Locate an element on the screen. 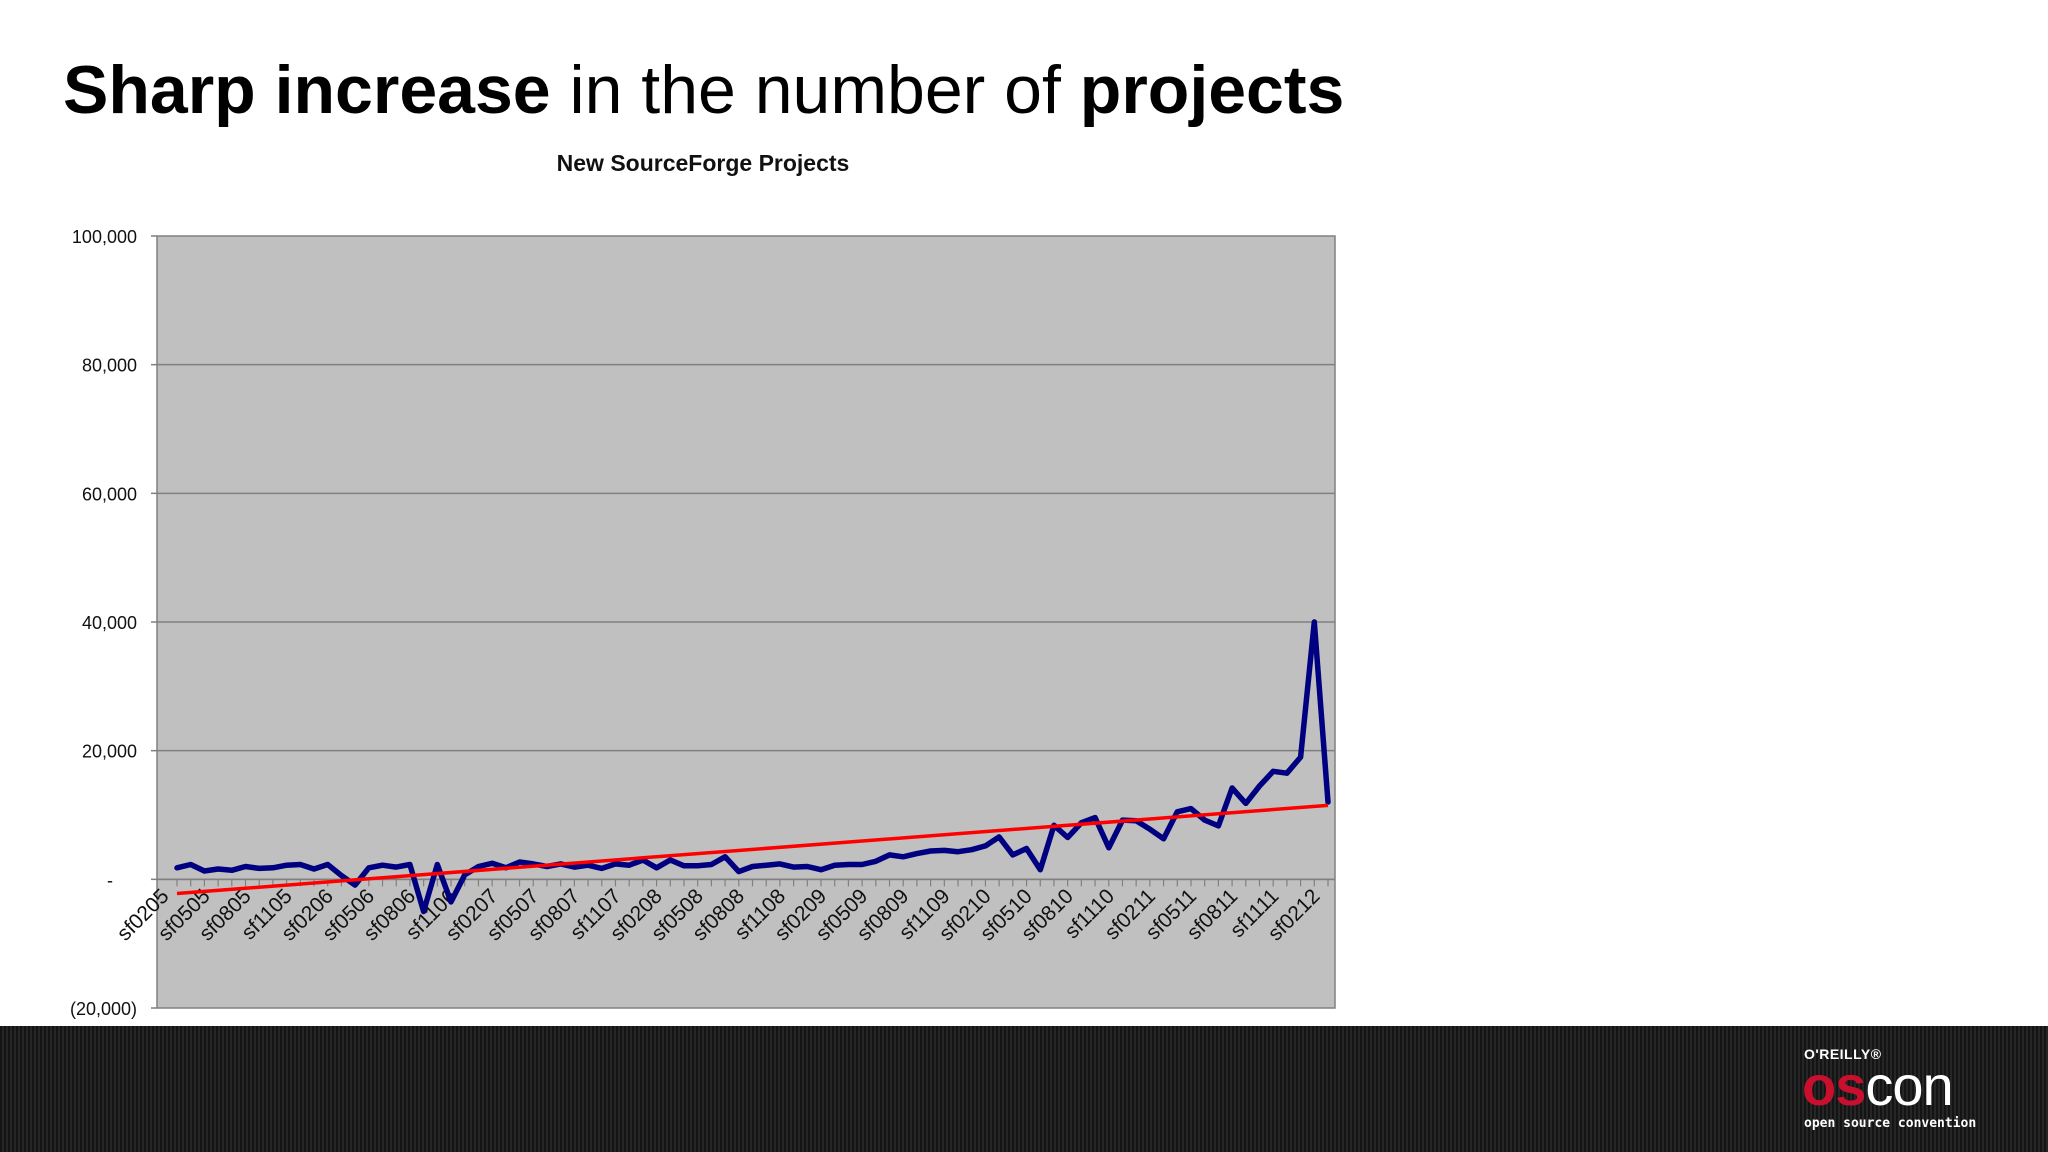 The height and width of the screenshot is (1152, 2048). y-tick-label: 40,000 is located at coordinates (109, 623).